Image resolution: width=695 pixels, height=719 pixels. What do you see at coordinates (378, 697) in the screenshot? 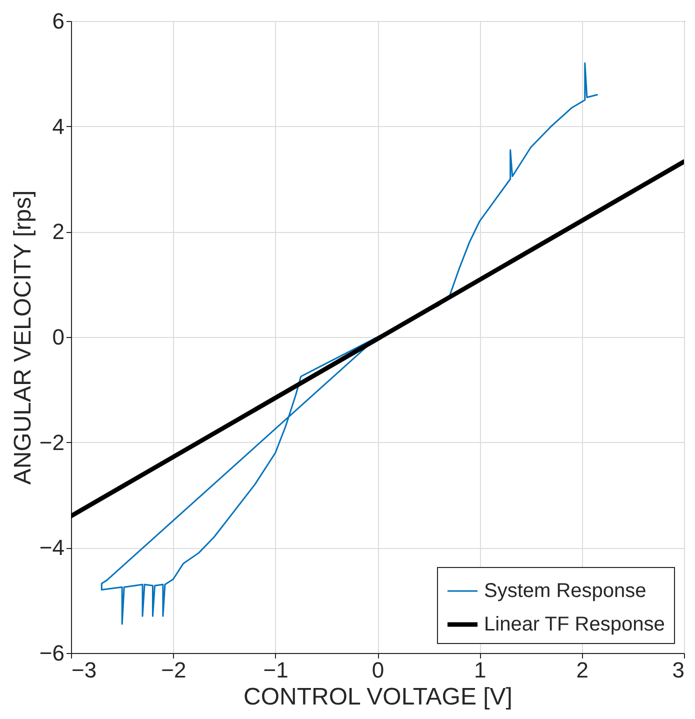
I see `x-axis-title: CONTROL VOLTAGE [V]` at bounding box center [378, 697].